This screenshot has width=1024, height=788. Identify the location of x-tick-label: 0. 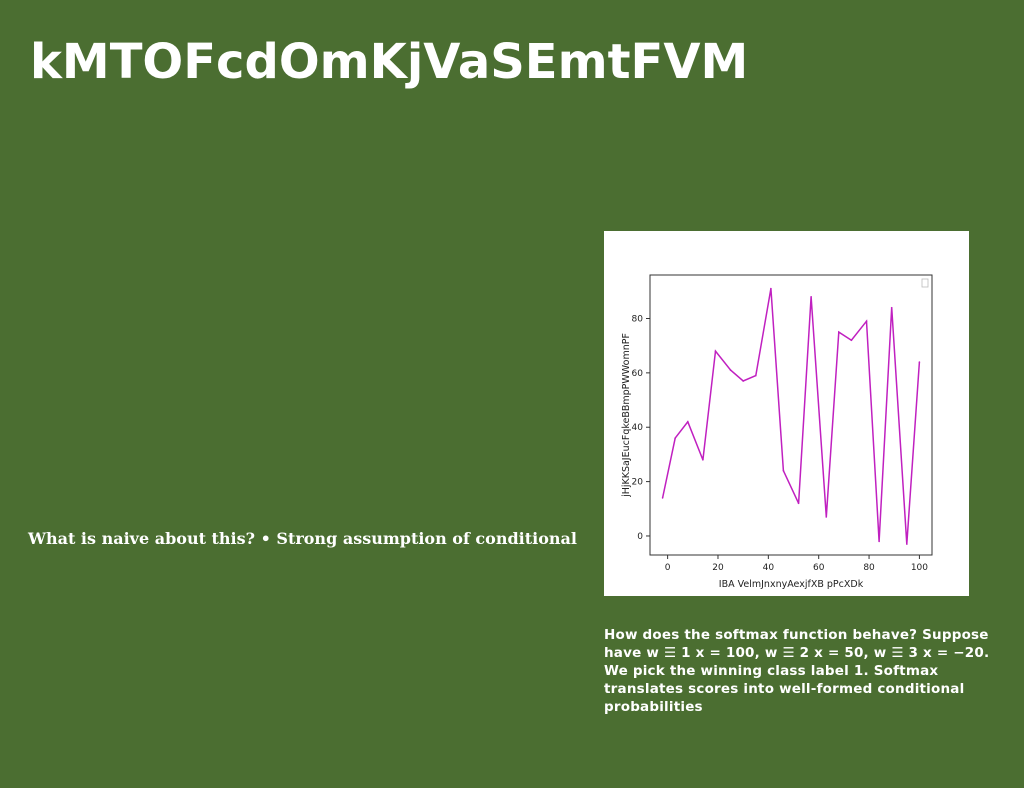
(668, 568).